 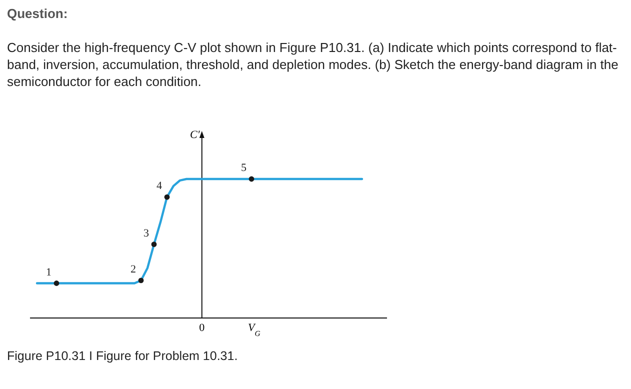 I want to click on x-axis-title: V$_{G}$, so click(x=254, y=330).